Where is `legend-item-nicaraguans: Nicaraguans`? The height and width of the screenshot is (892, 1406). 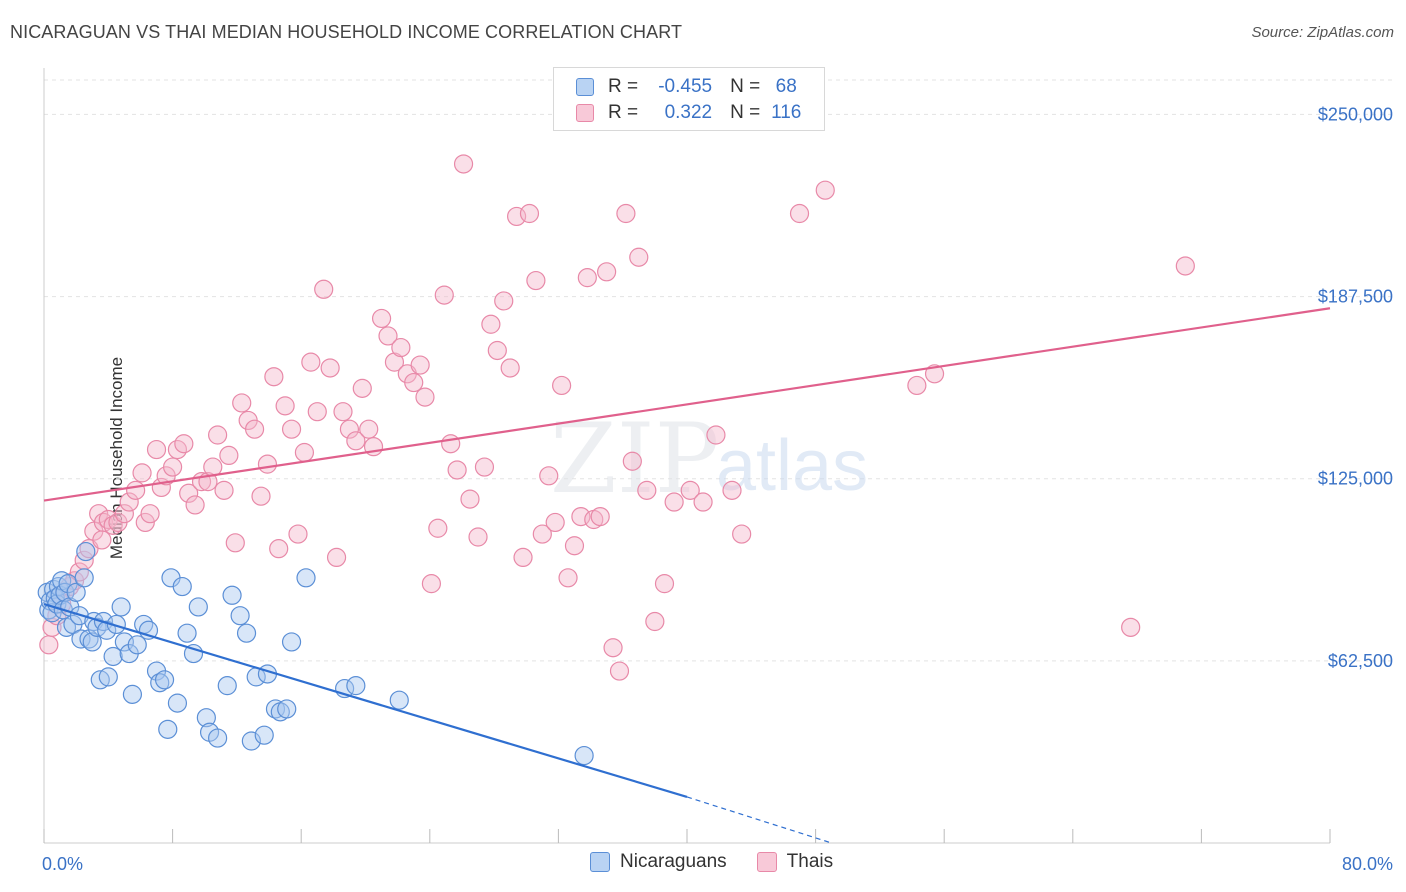 legend-item-nicaraguans: Nicaraguans is located at coordinates (658, 862).